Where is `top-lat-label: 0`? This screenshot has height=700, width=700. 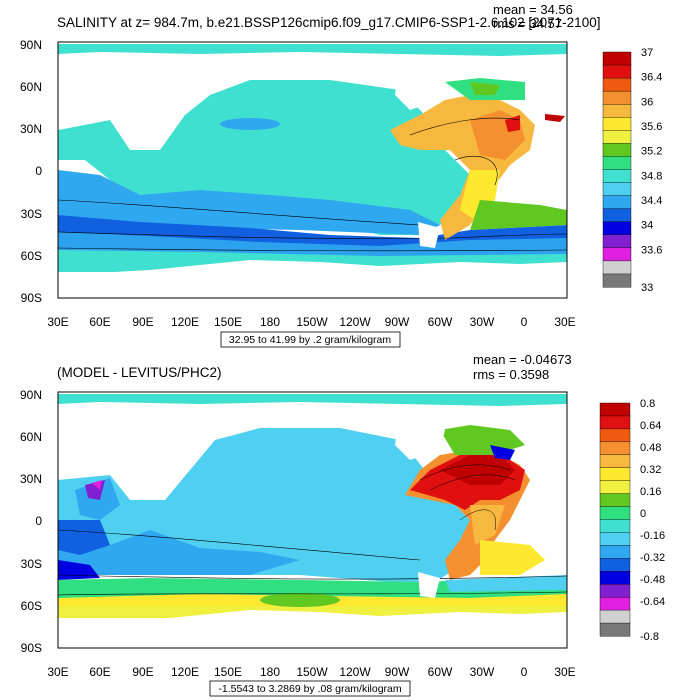
top-lat-label: 0 is located at coordinates (38, 171).